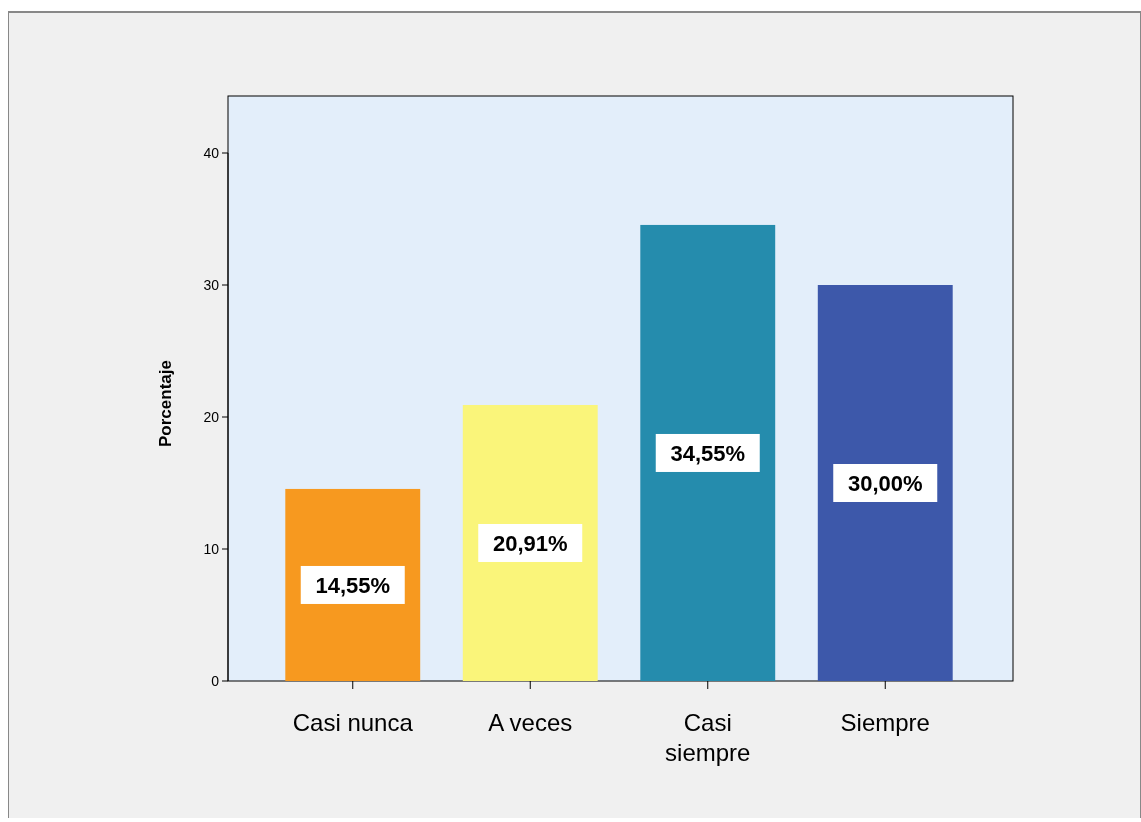 This screenshot has height=822, width=1141. Describe the element at coordinates (530, 722) in the screenshot. I see `x-tick-label: A veces` at that location.